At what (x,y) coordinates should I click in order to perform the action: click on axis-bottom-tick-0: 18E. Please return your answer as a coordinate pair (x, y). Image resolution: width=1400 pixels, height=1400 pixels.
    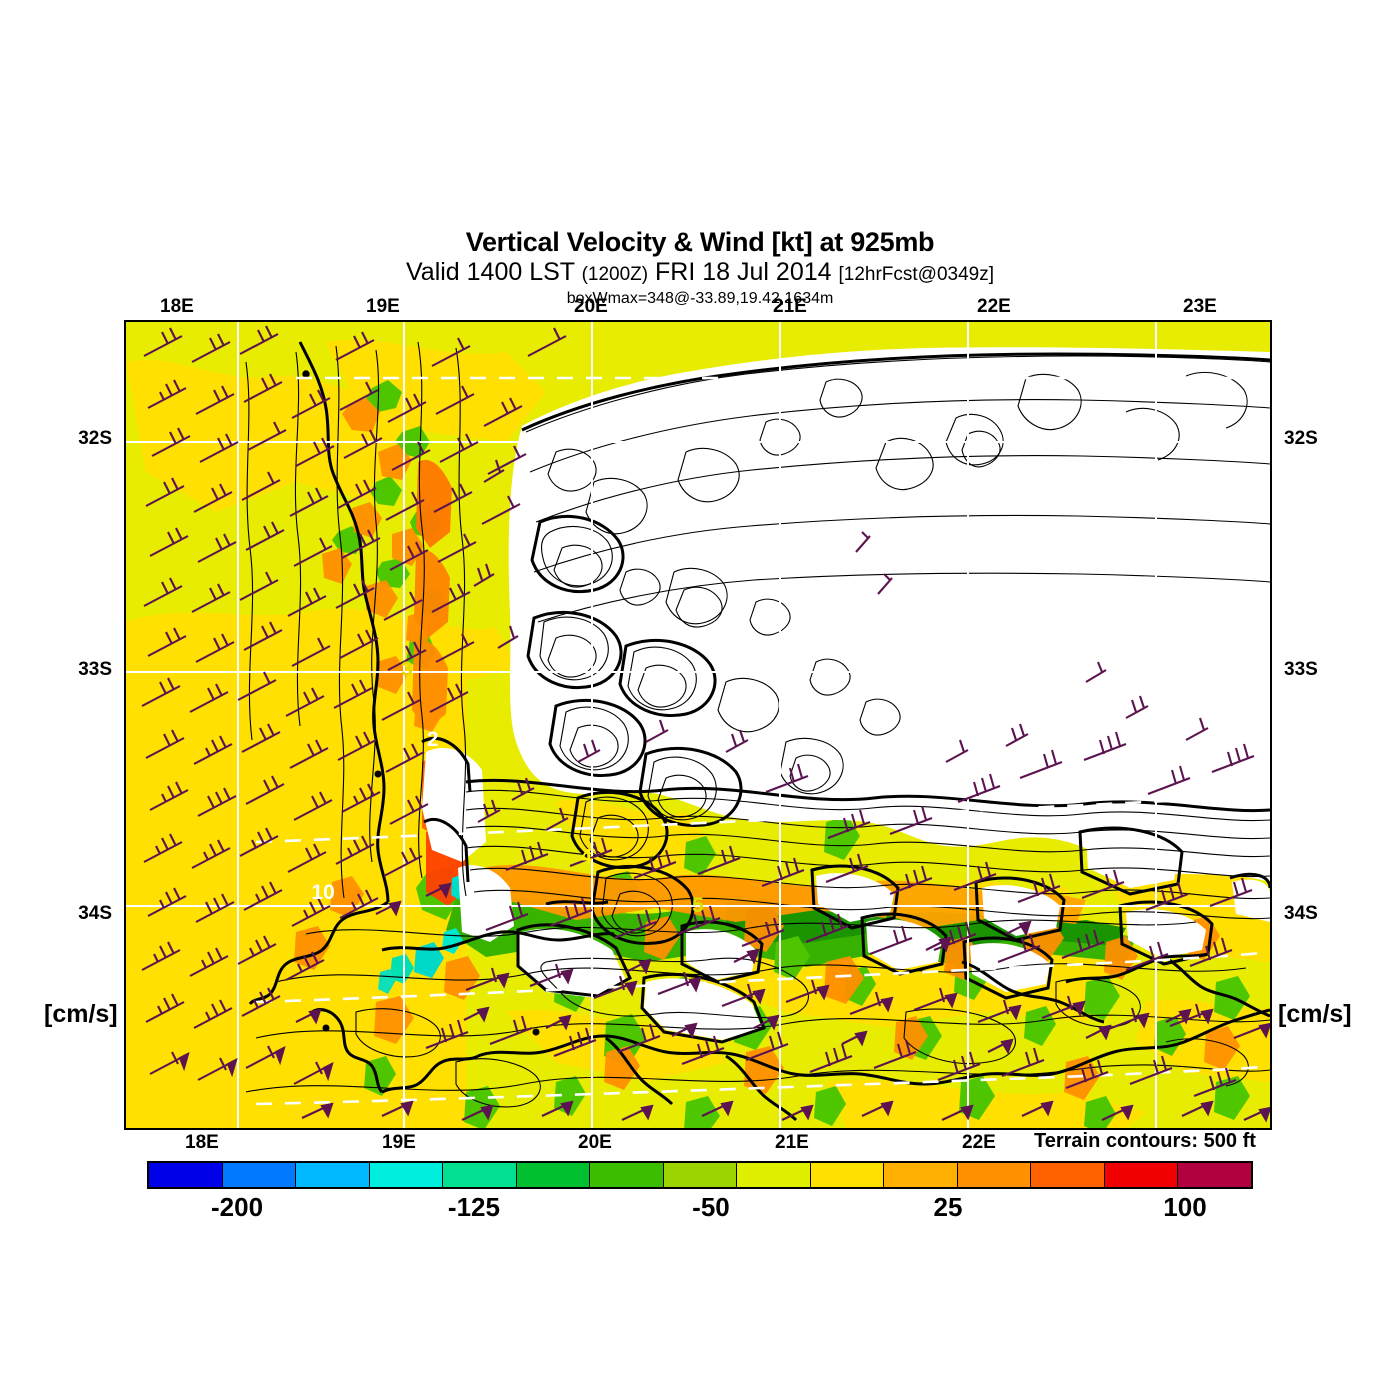
    Looking at the image, I should click on (202, 1142).